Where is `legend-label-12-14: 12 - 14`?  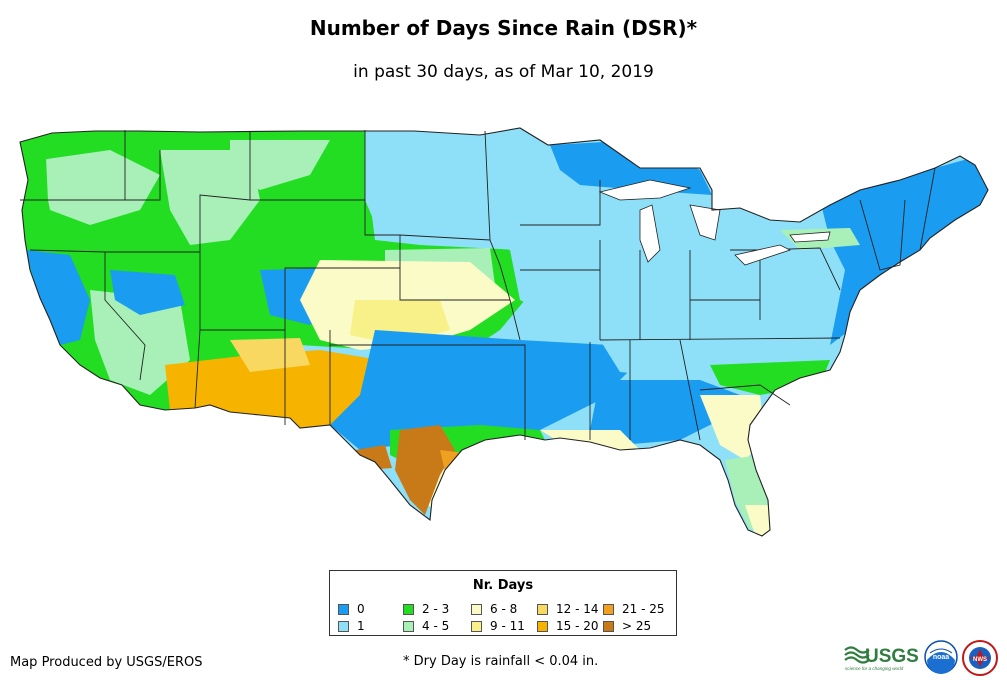 legend-label-12-14: 12 - 14 is located at coordinates (577, 609).